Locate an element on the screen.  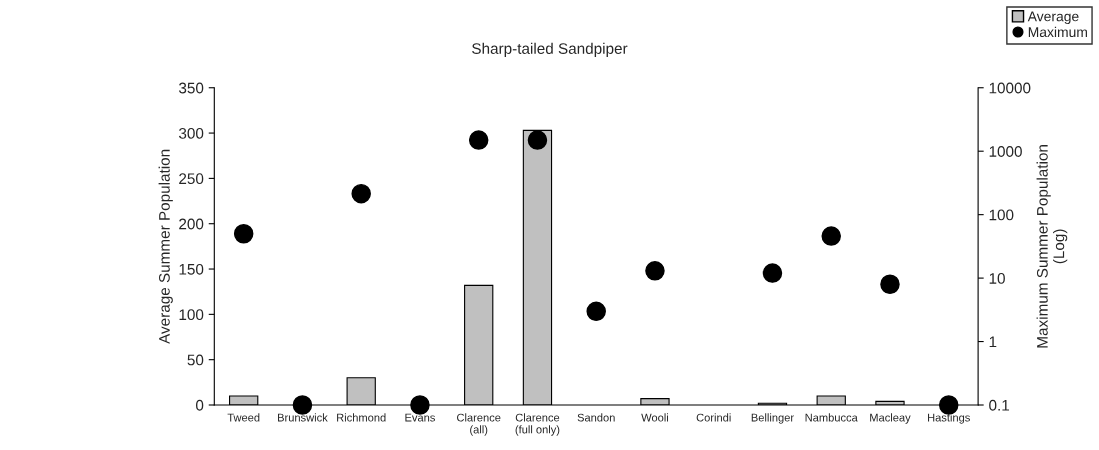
y-tick-label: 250 is located at coordinates (191, 179).